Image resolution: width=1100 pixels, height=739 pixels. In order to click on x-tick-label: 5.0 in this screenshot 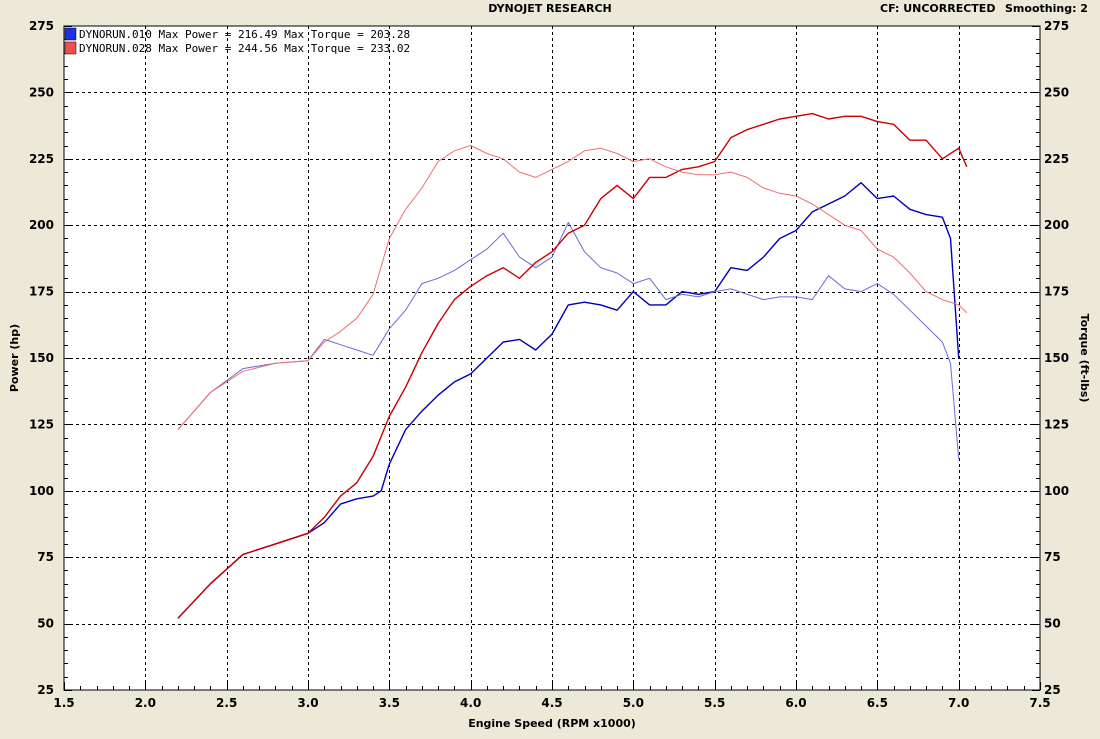, I will do `click(633, 703)`.